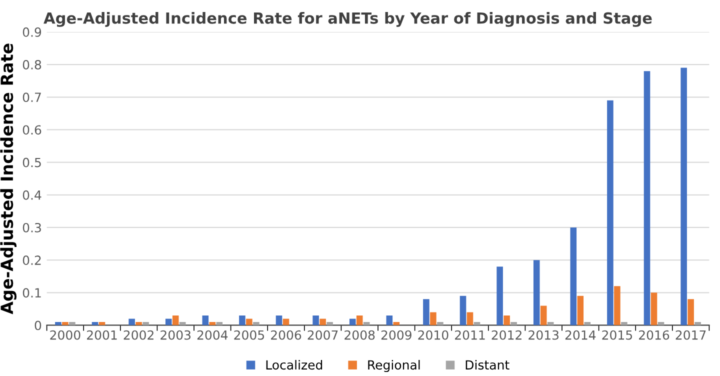 The height and width of the screenshot is (376, 720). What do you see at coordinates (139, 335) in the screenshot?
I see `x-tick-label: 2002` at bounding box center [139, 335].